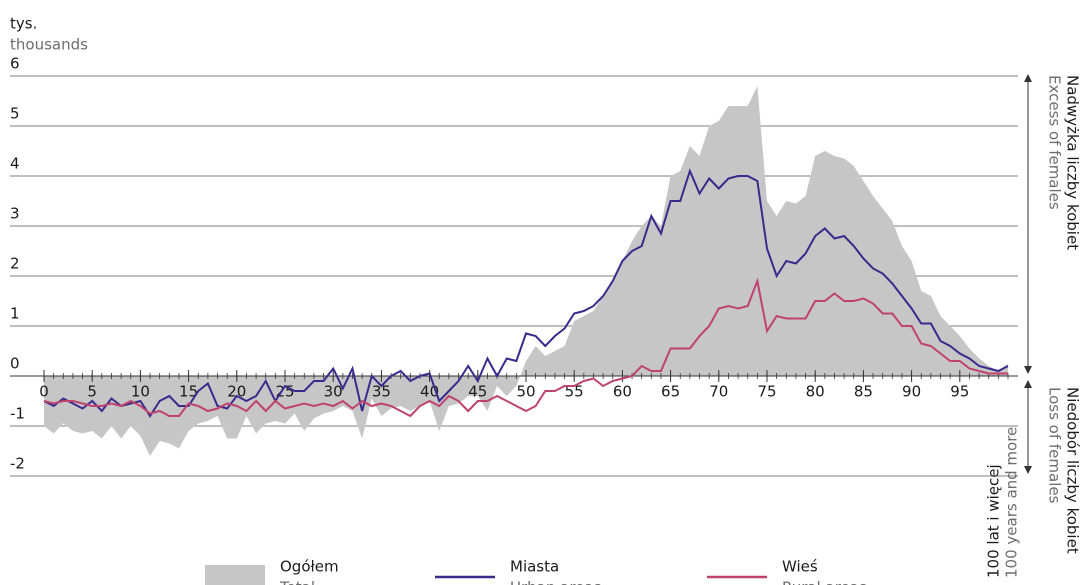 The image size is (1090, 585). I want to click on y-unit: tys., so click(23, 24).